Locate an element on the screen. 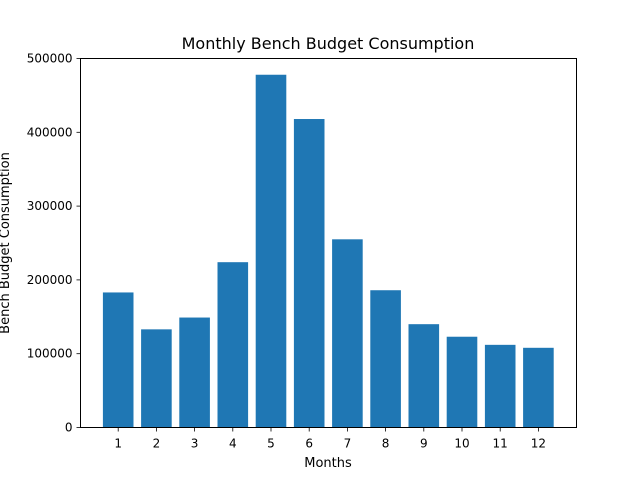 The height and width of the screenshot is (480, 640). y-tick-label: 100000 is located at coordinates (50, 354).